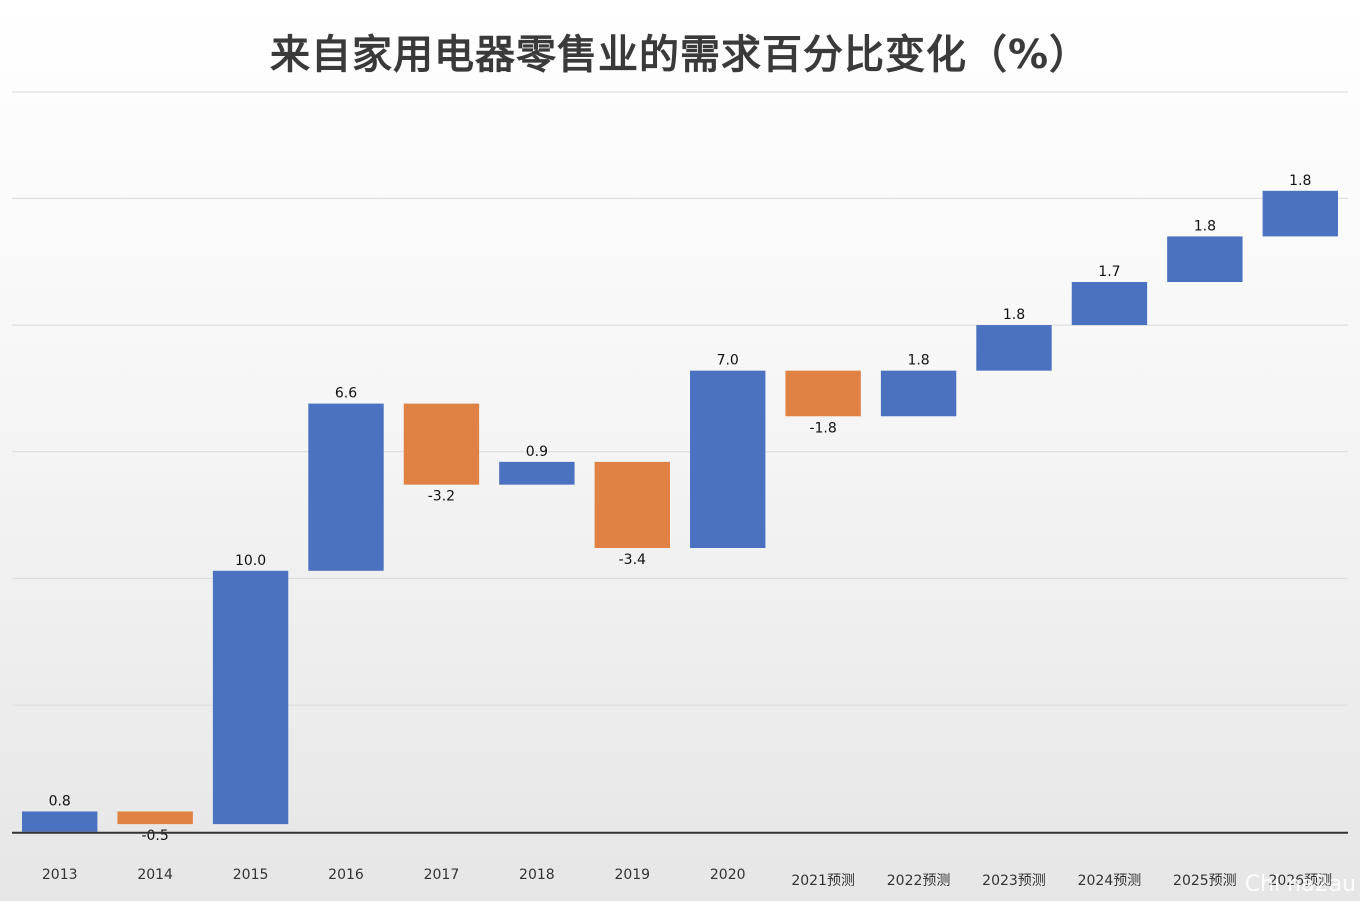  I want to click on x-tick-label: 2022预测, so click(919, 881).